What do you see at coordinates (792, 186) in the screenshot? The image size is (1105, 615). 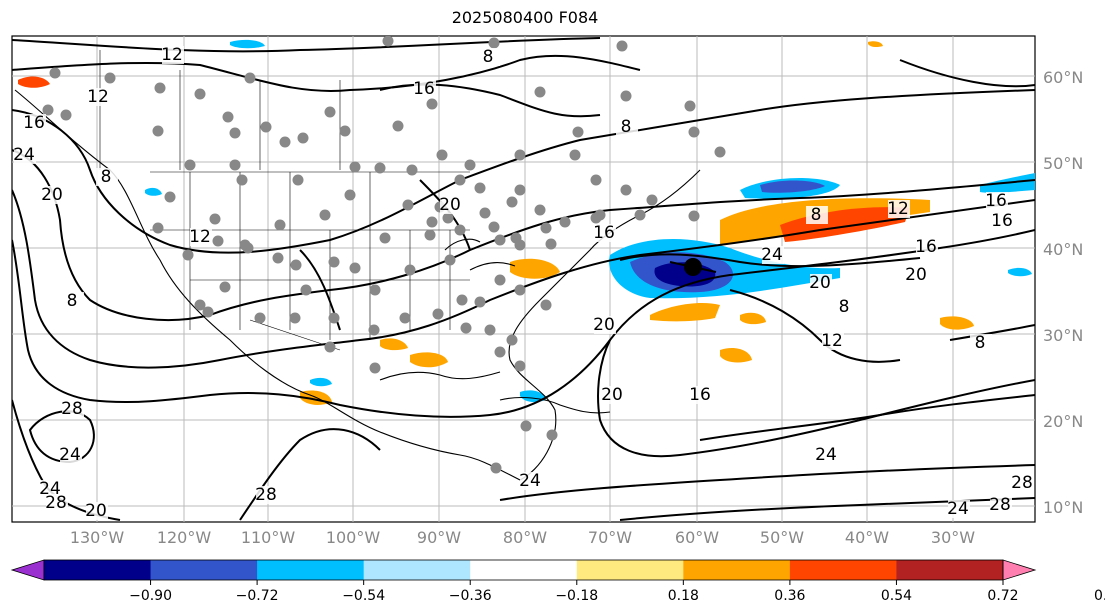 I see `cool-core-north` at bounding box center [792, 186].